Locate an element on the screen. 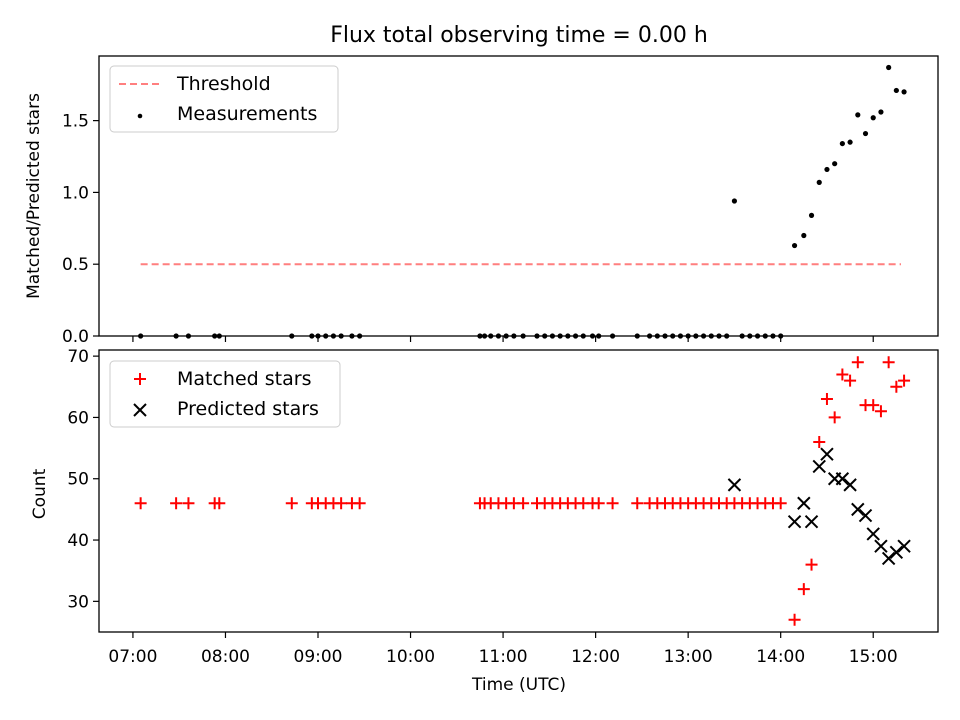 The height and width of the screenshot is (720, 960). predicted-stars-legend-marker is located at coordinates (140, 410).